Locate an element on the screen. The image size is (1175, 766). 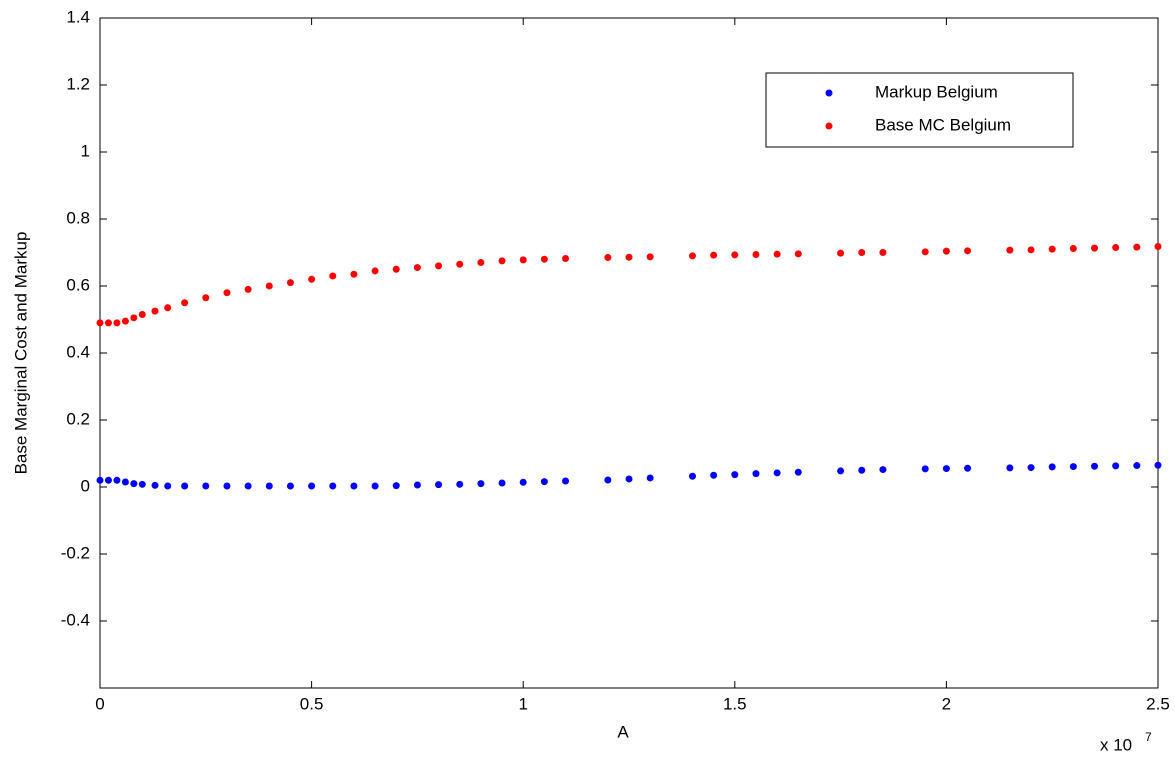
y-tick-label: -0.4 is located at coordinates (75, 619).